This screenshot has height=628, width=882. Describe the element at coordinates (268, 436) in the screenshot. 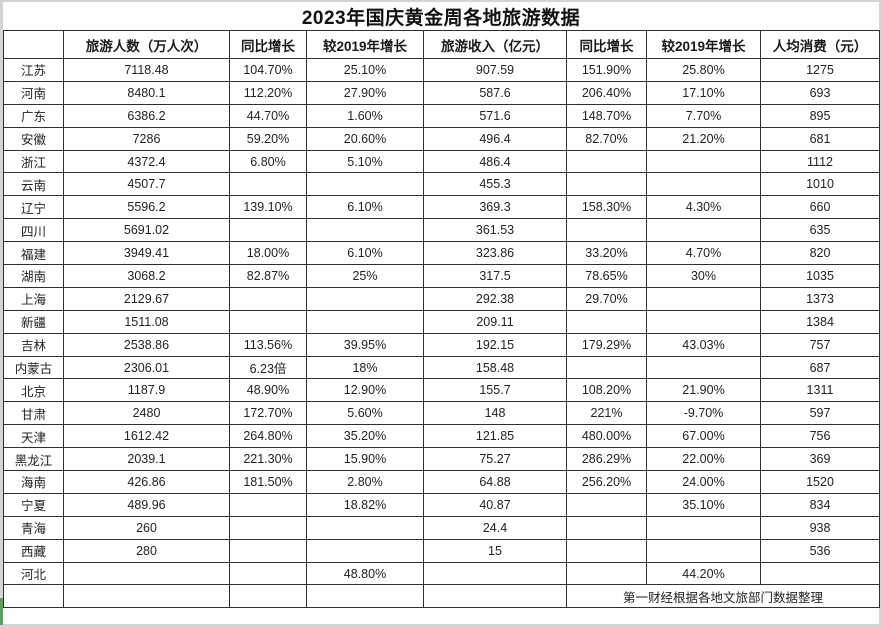

I see `data-cell: 264.80%` at that location.